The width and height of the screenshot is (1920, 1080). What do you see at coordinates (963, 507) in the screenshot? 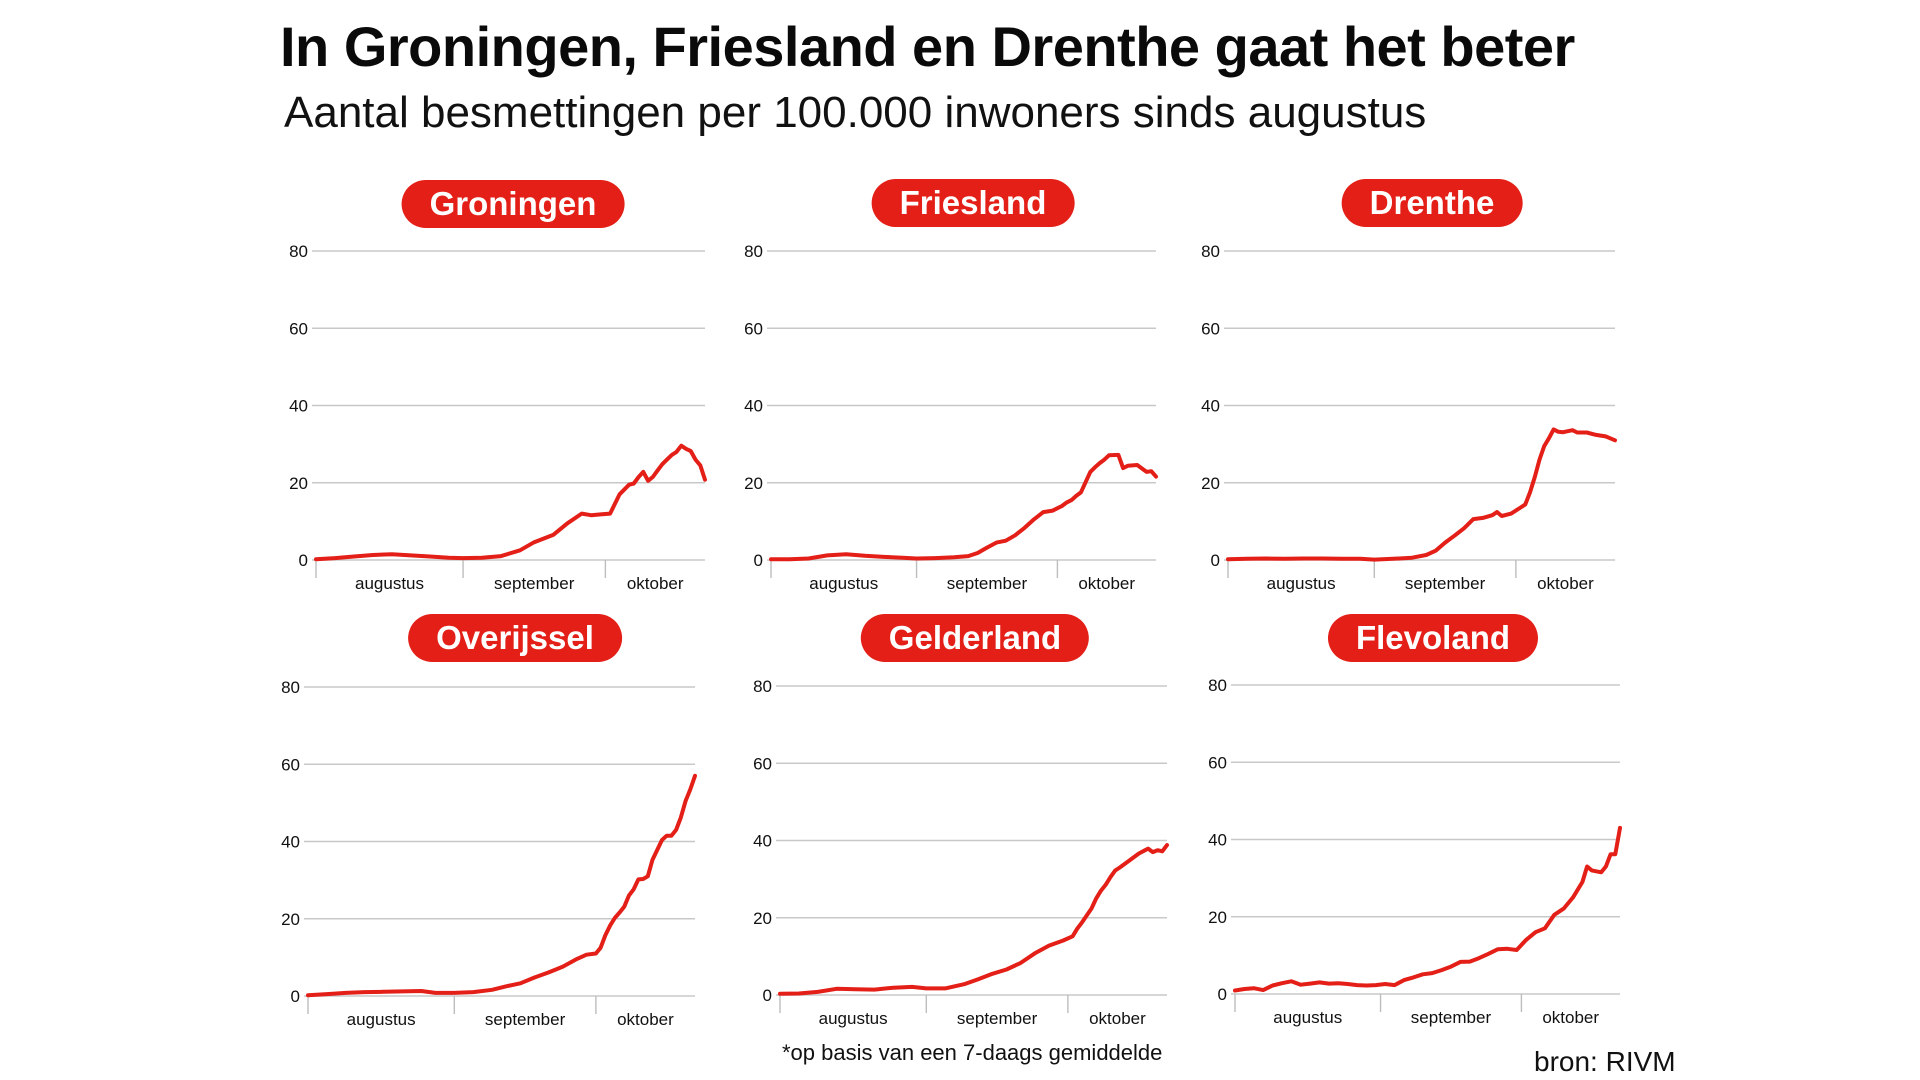
I see `series-line-friesland` at bounding box center [963, 507].